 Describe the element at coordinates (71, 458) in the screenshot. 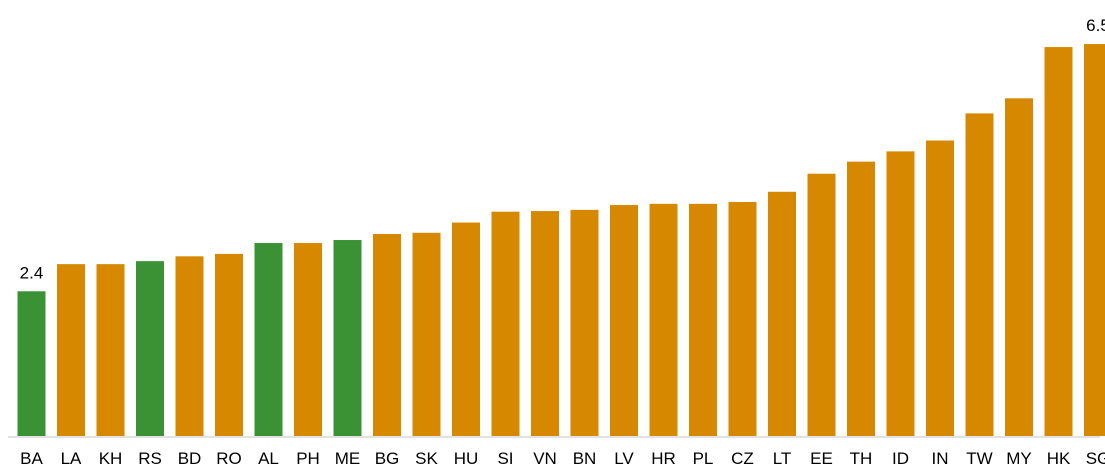

I see `x-tick-label-la: LA` at that location.